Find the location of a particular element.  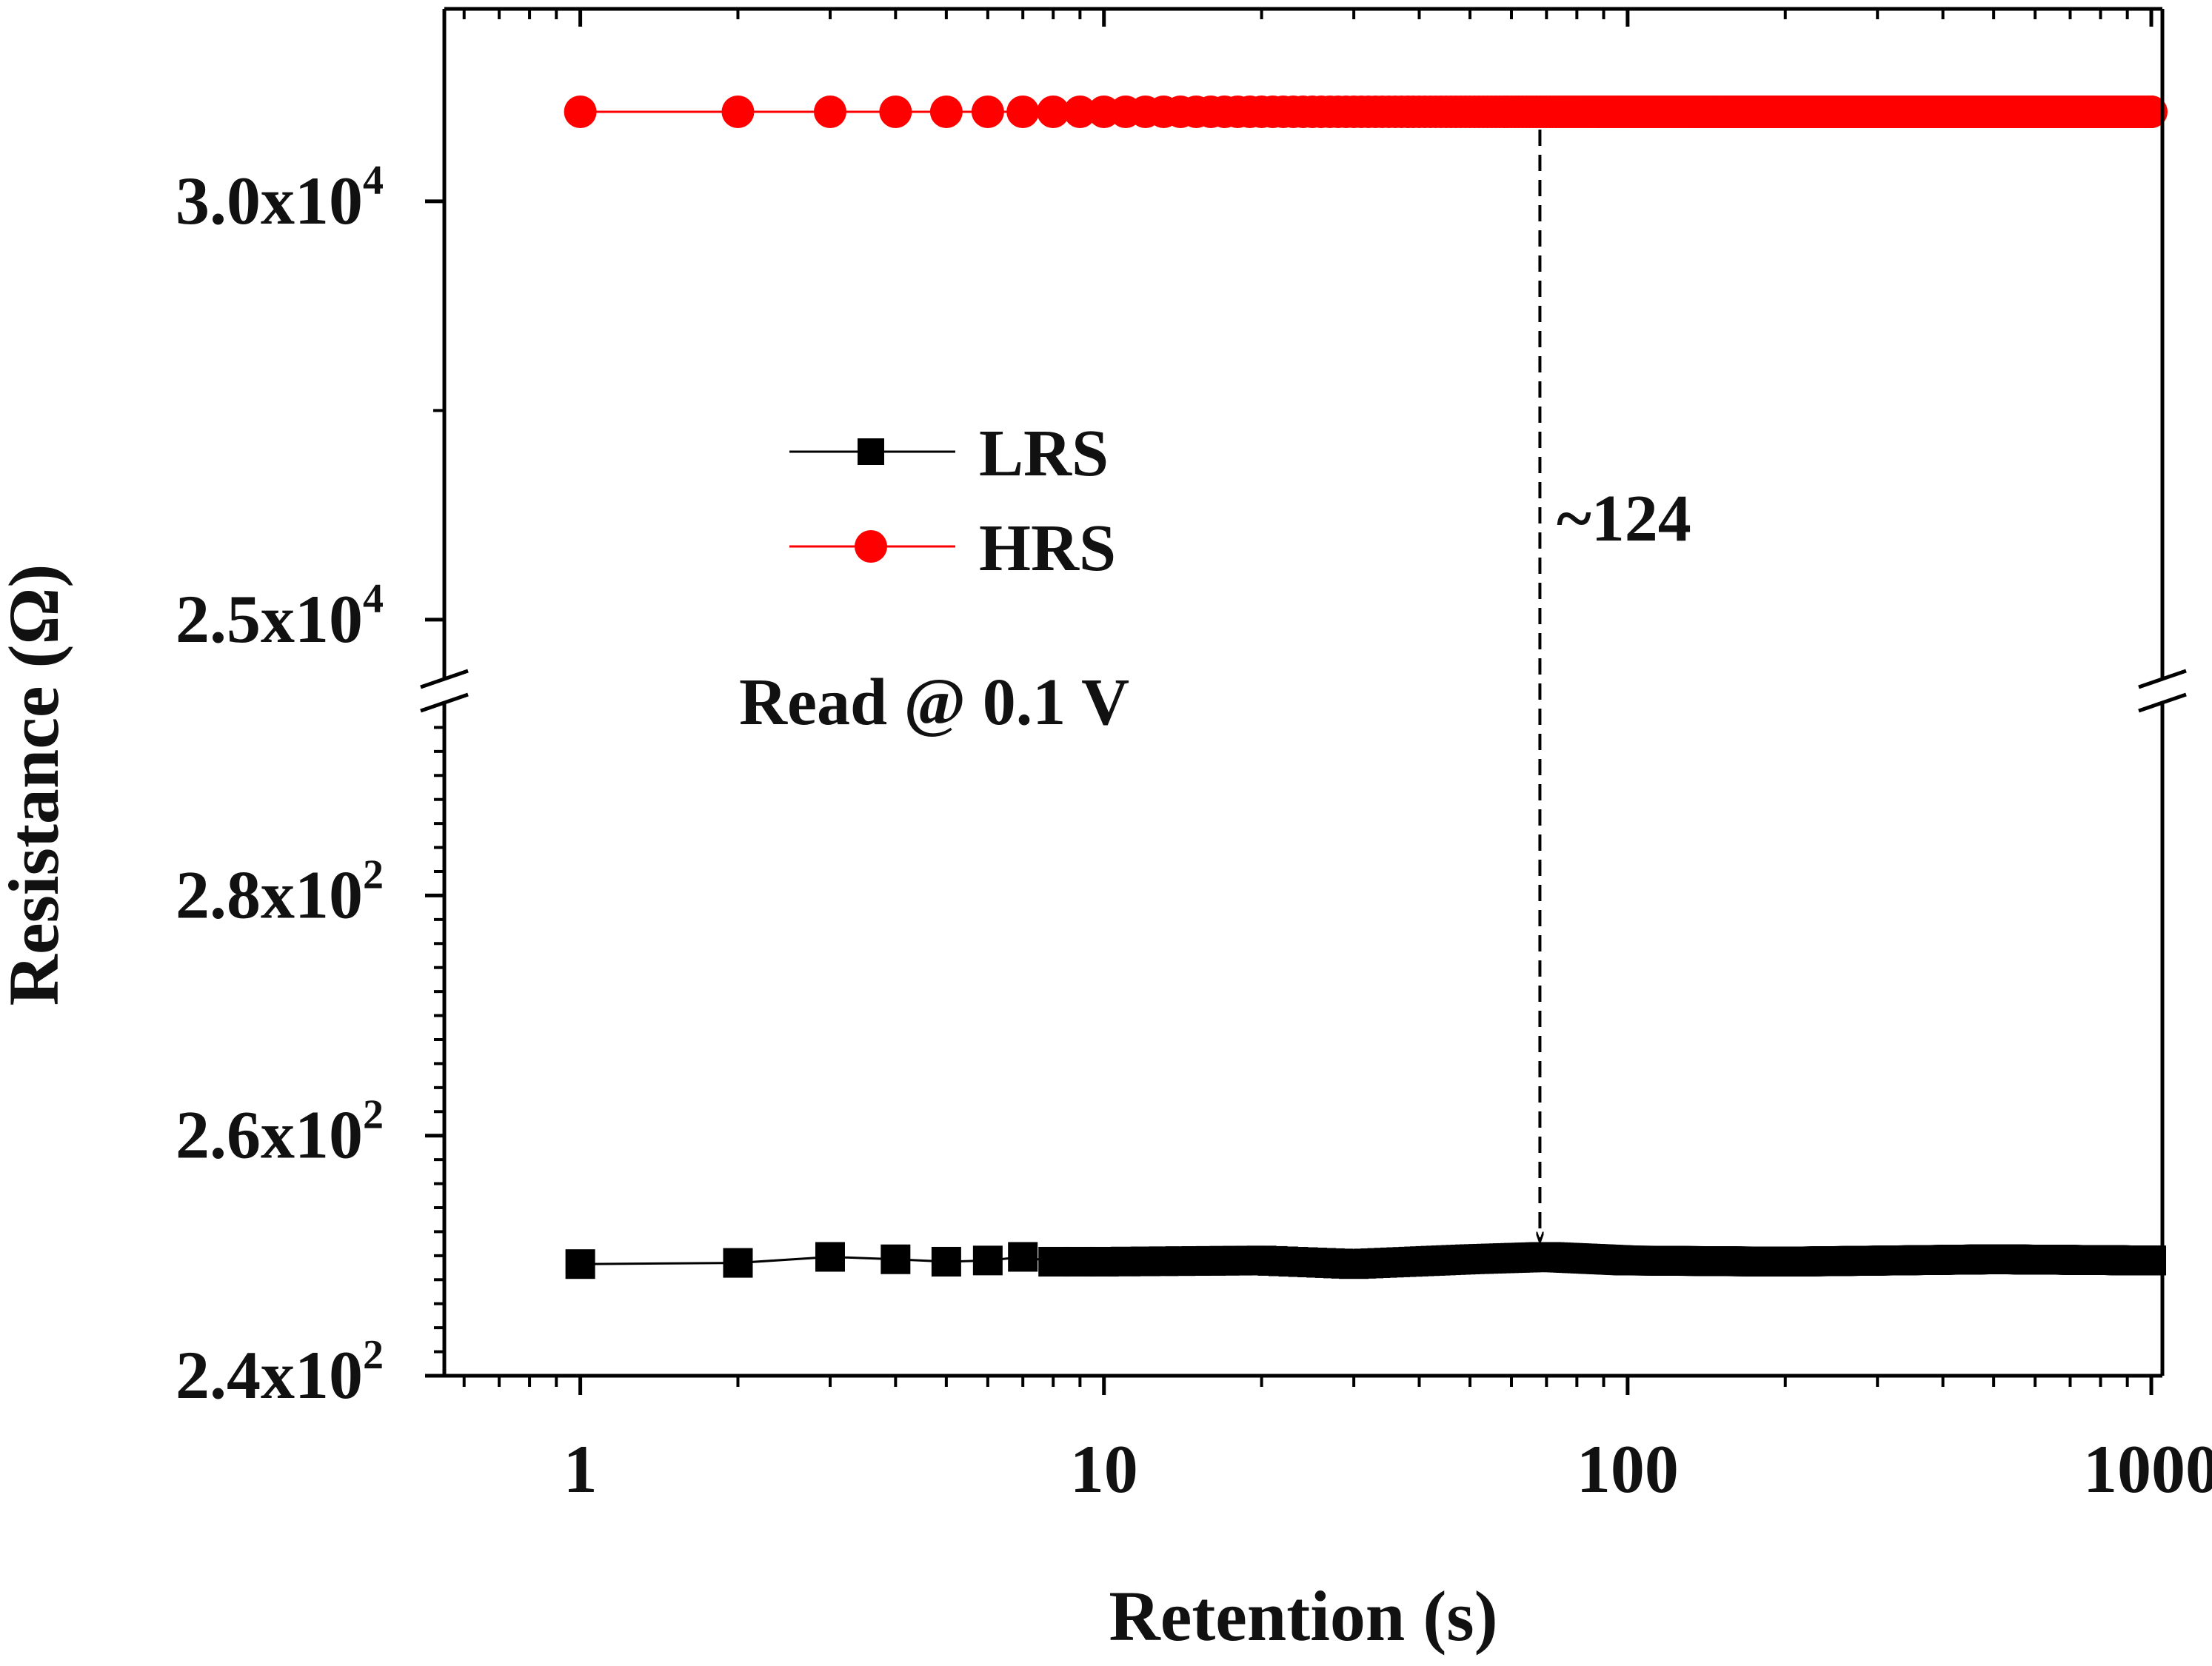

y-lower-tick-label: 2.4x10² is located at coordinates (280, 1372).